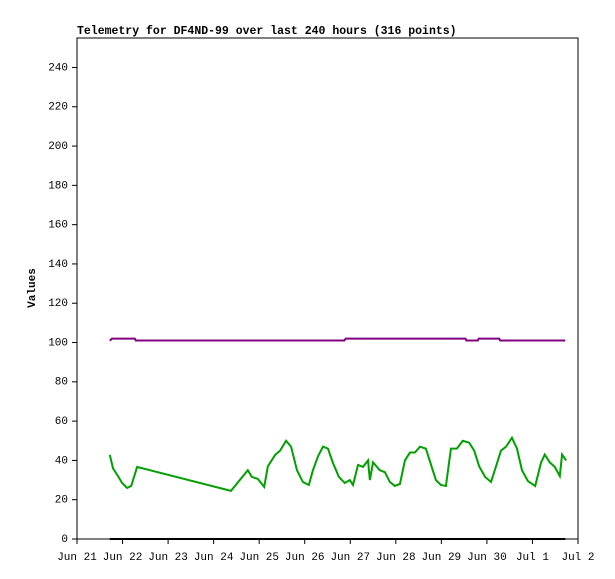 Image resolution: width=615 pixels, height=579 pixels. I want to click on y-tick-label: 160, so click(58, 226).